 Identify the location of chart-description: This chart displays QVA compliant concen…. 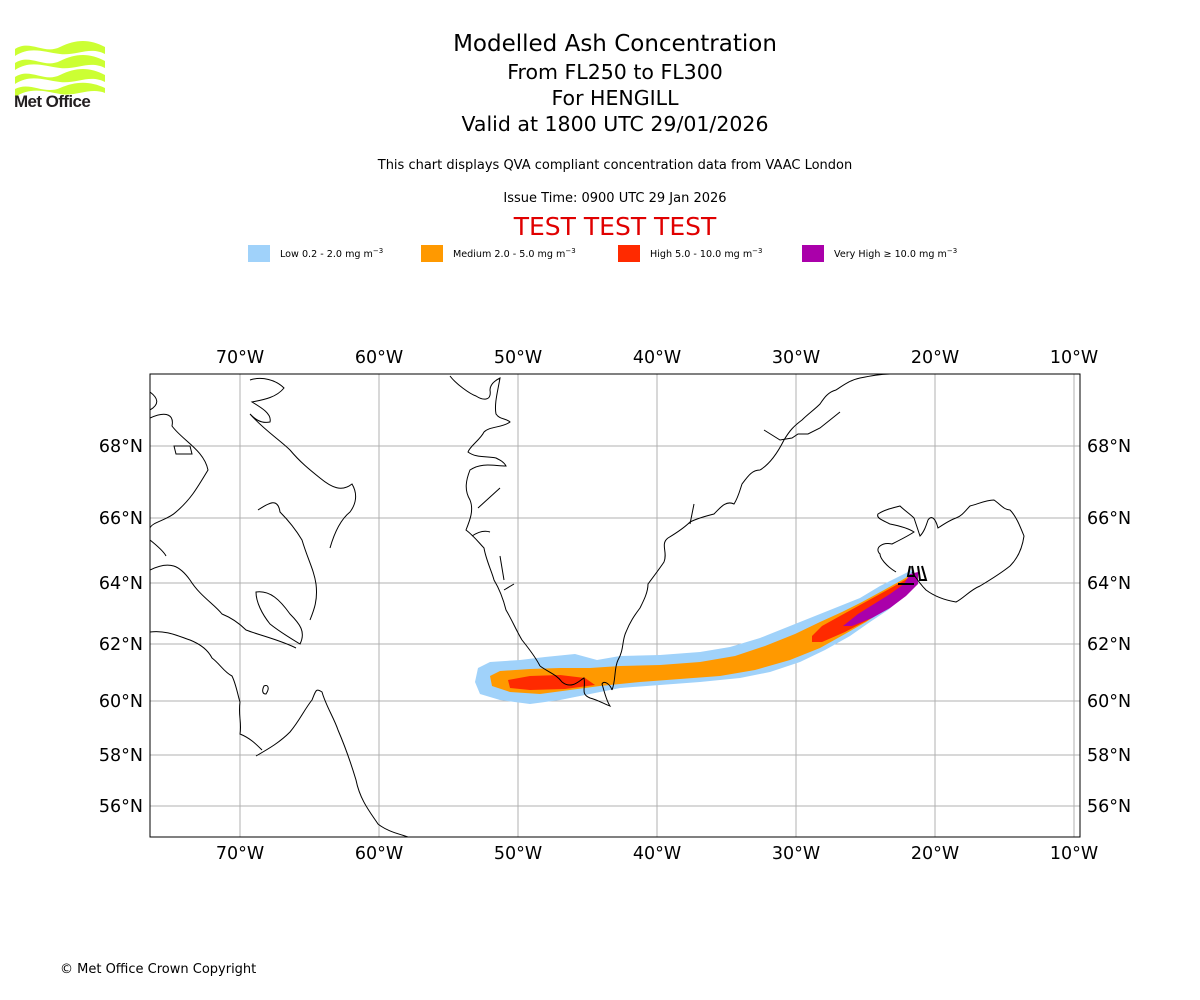
(615, 165).